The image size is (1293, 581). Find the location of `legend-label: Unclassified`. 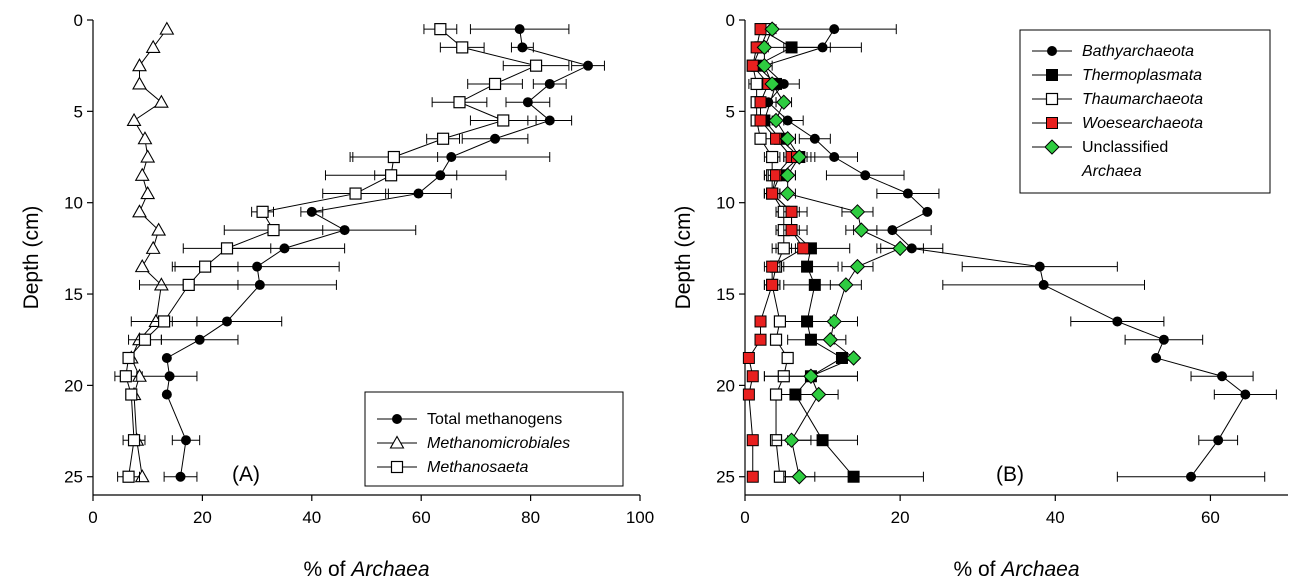

legend-label: Unclassified is located at coordinates (1125, 147).